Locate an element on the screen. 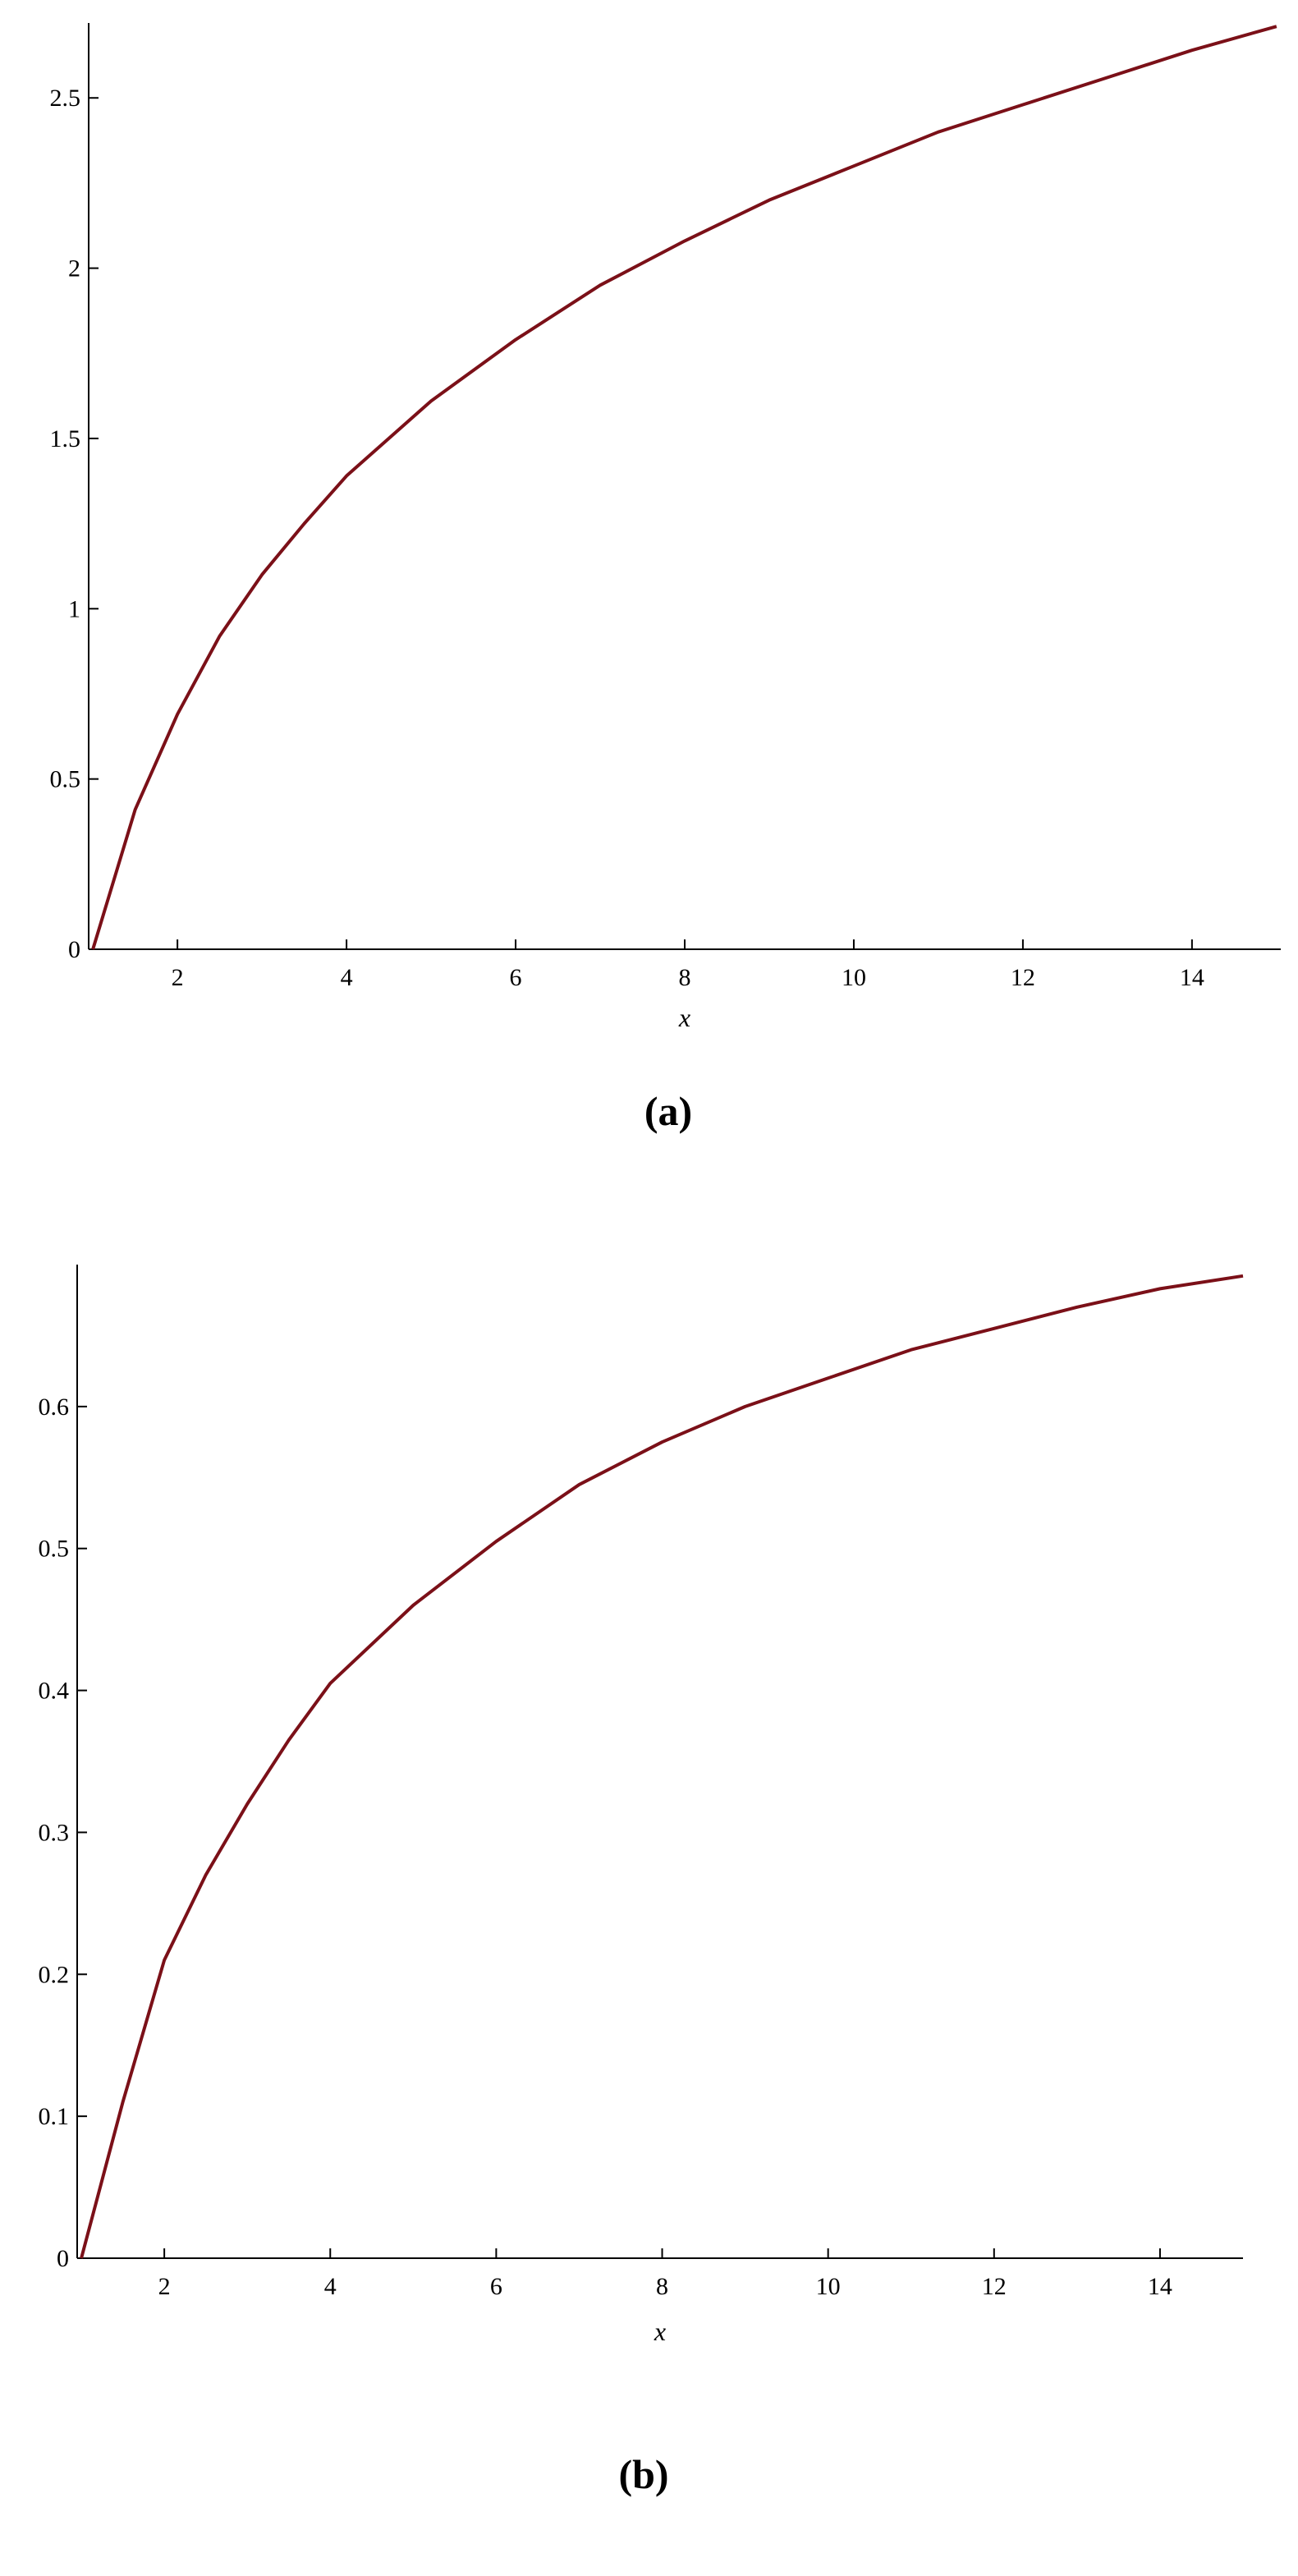  y-tick-label: 0.2 is located at coordinates (55, 1974).